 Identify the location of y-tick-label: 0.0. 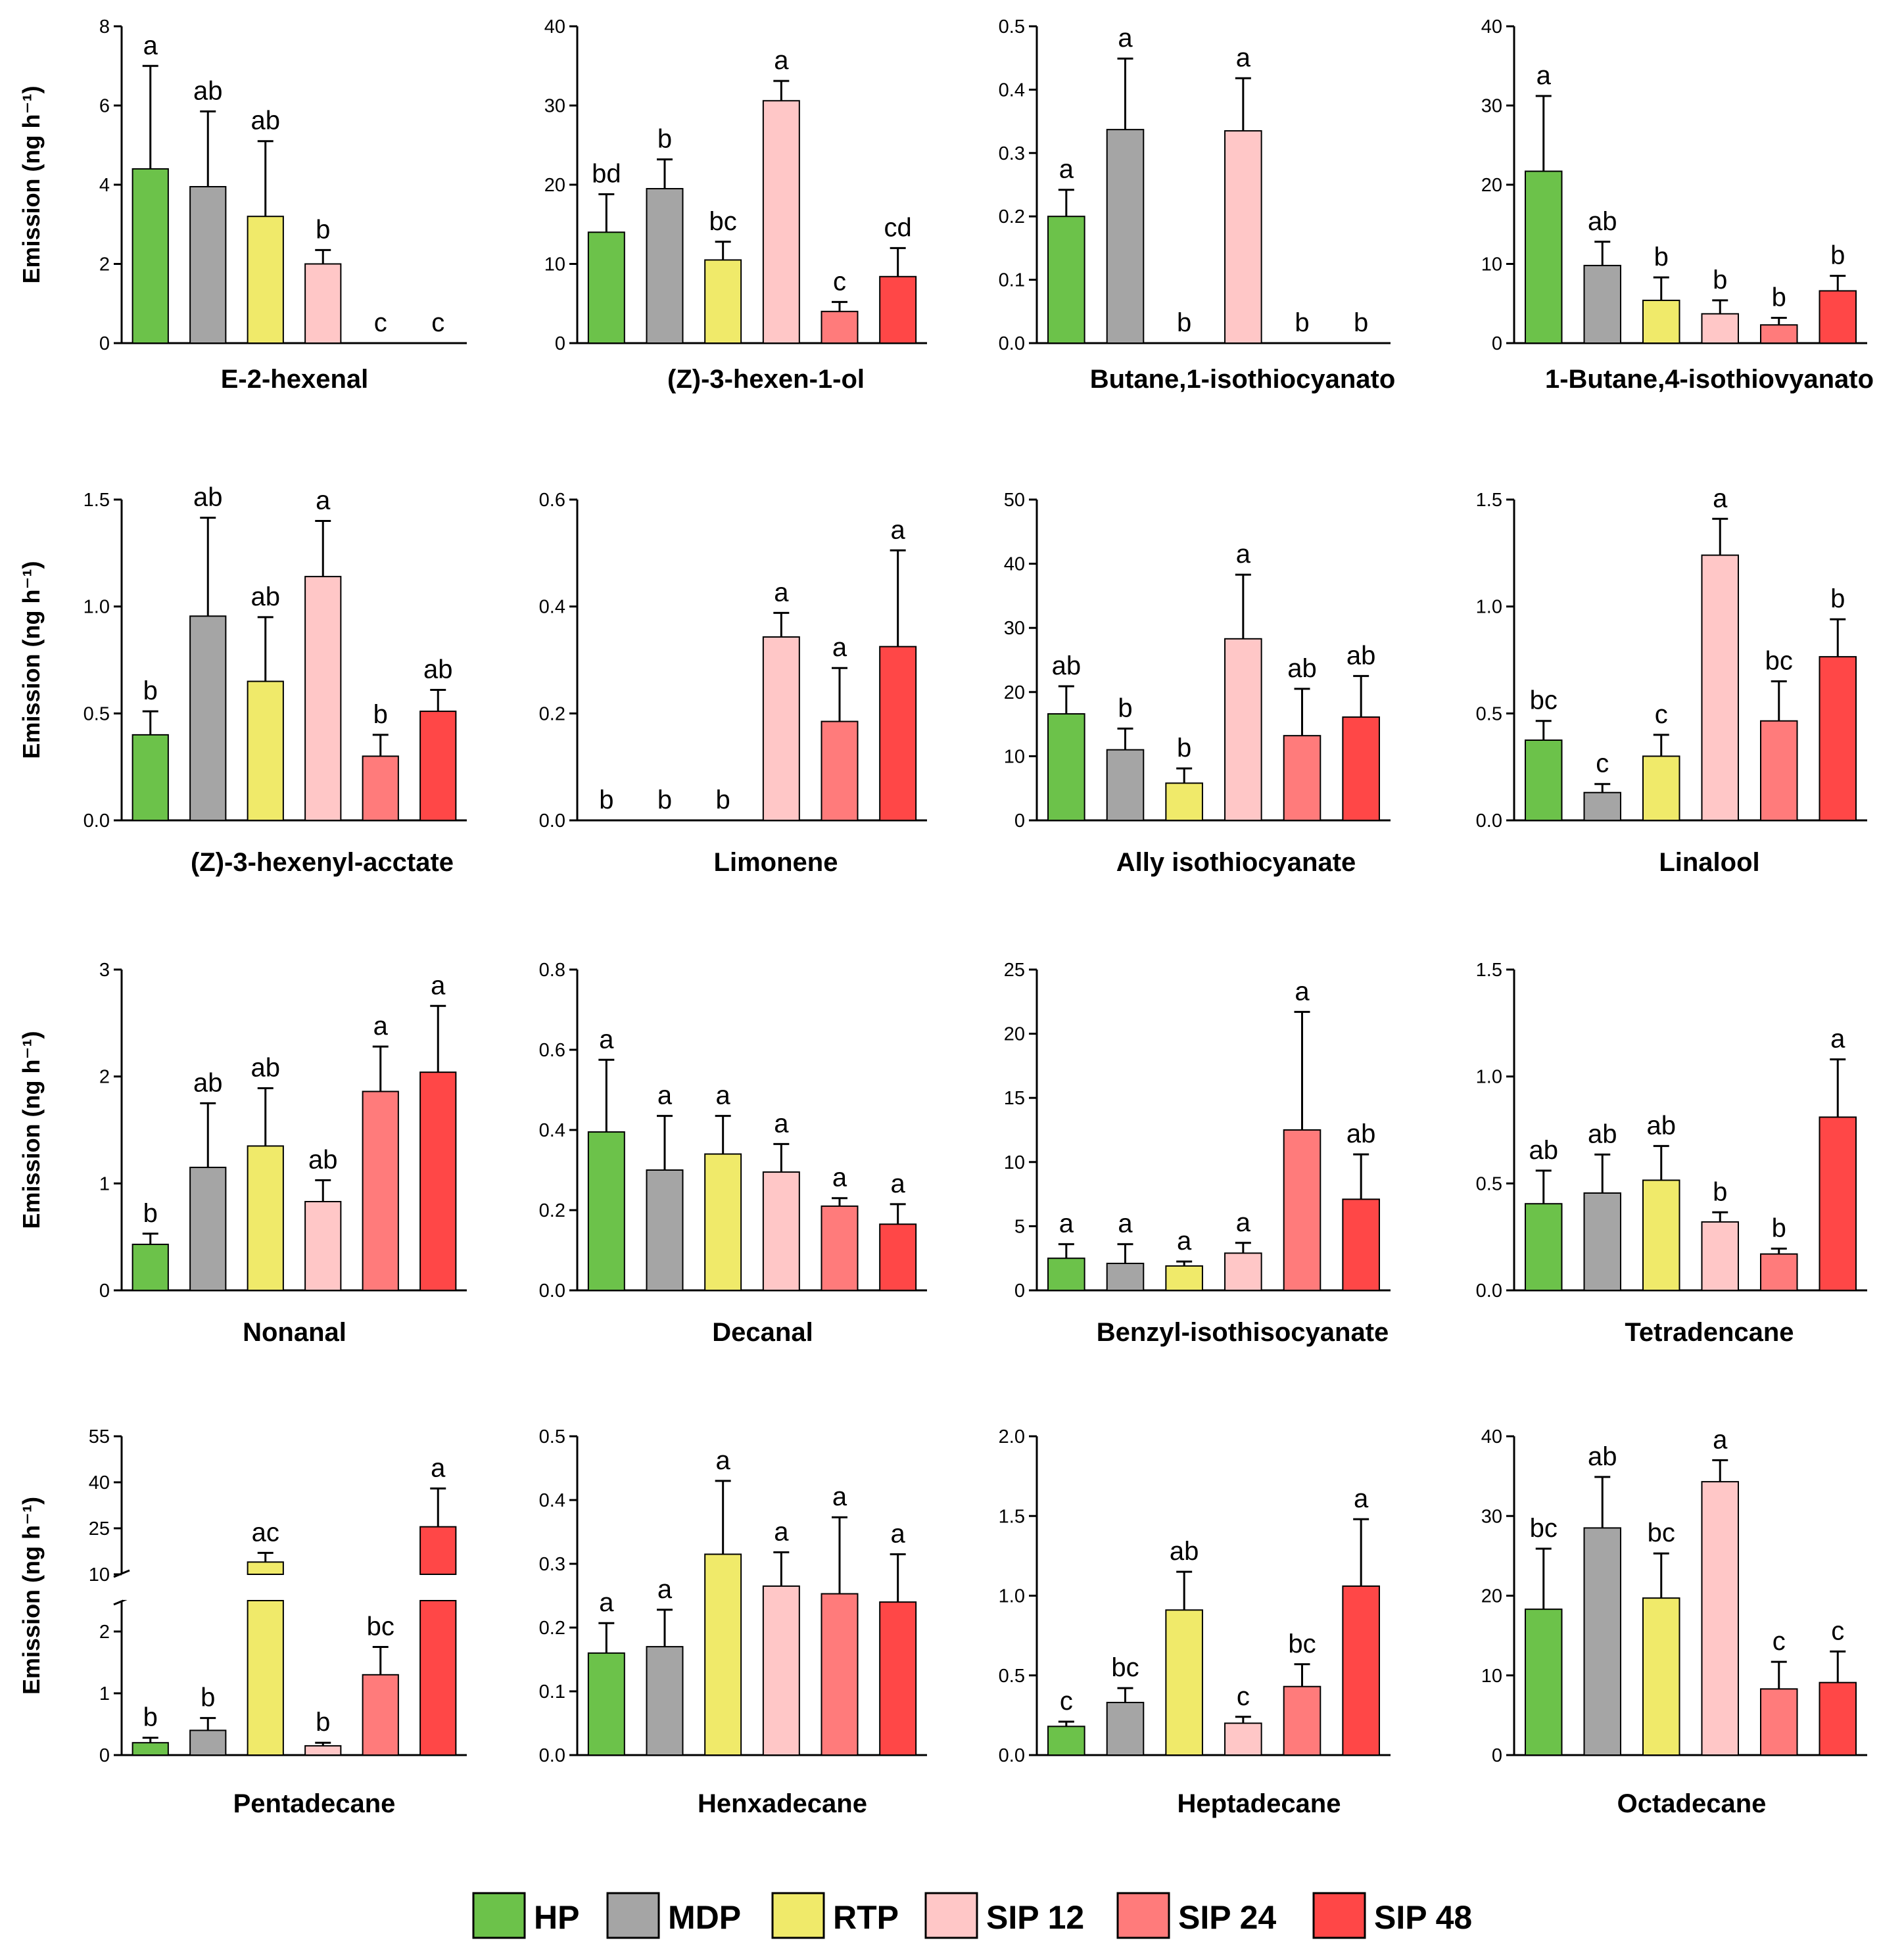
(552, 1291).